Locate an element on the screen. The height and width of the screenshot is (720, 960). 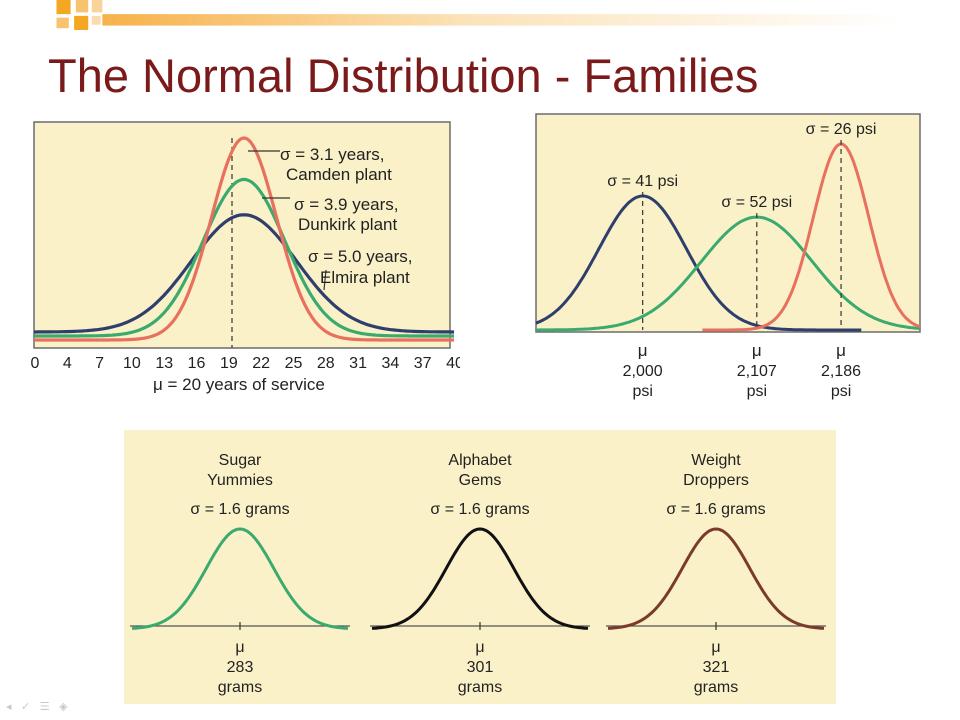
curve-camden-plant is located at coordinates (244, 239).